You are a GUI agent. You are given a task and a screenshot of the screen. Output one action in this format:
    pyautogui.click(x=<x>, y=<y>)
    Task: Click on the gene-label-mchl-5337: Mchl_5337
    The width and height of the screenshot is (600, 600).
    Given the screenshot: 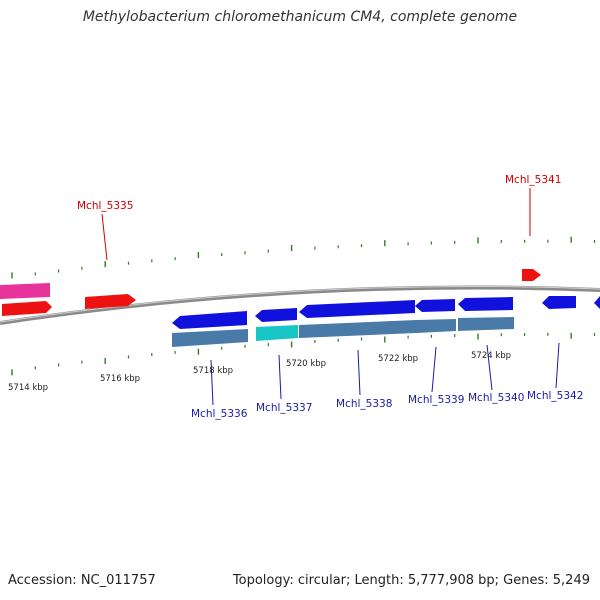 What is the action you would take?
    pyautogui.click(x=284, y=408)
    